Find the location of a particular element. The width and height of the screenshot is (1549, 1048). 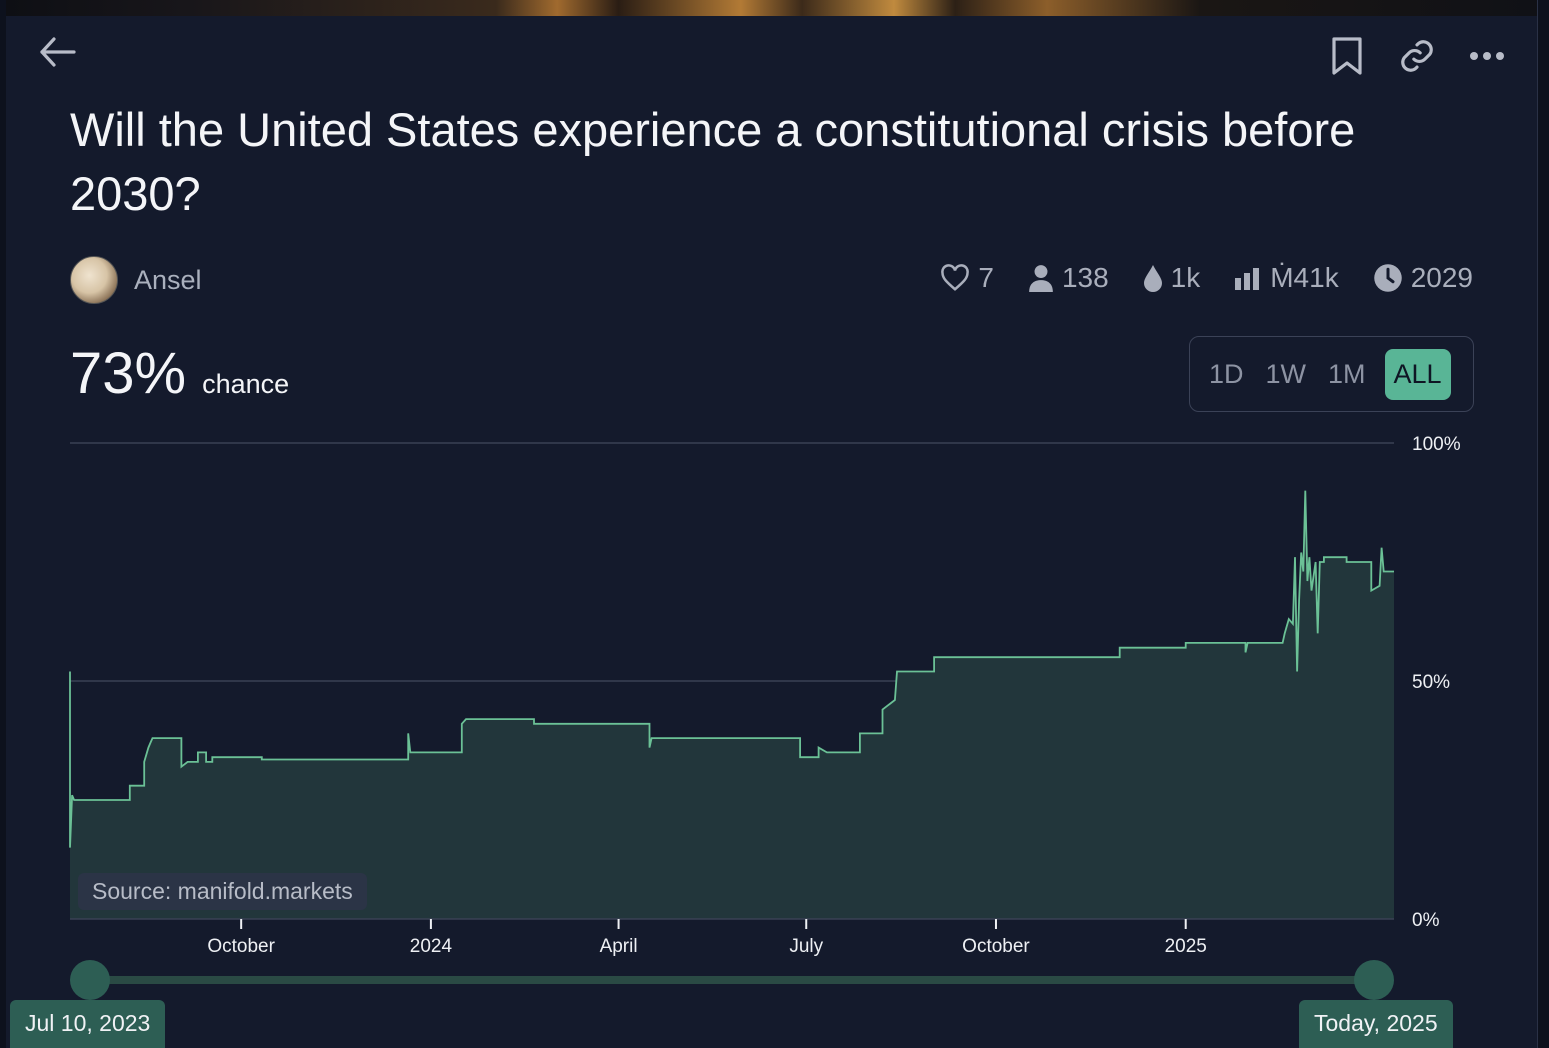

header-actions is located at coordinates (1417, 56).